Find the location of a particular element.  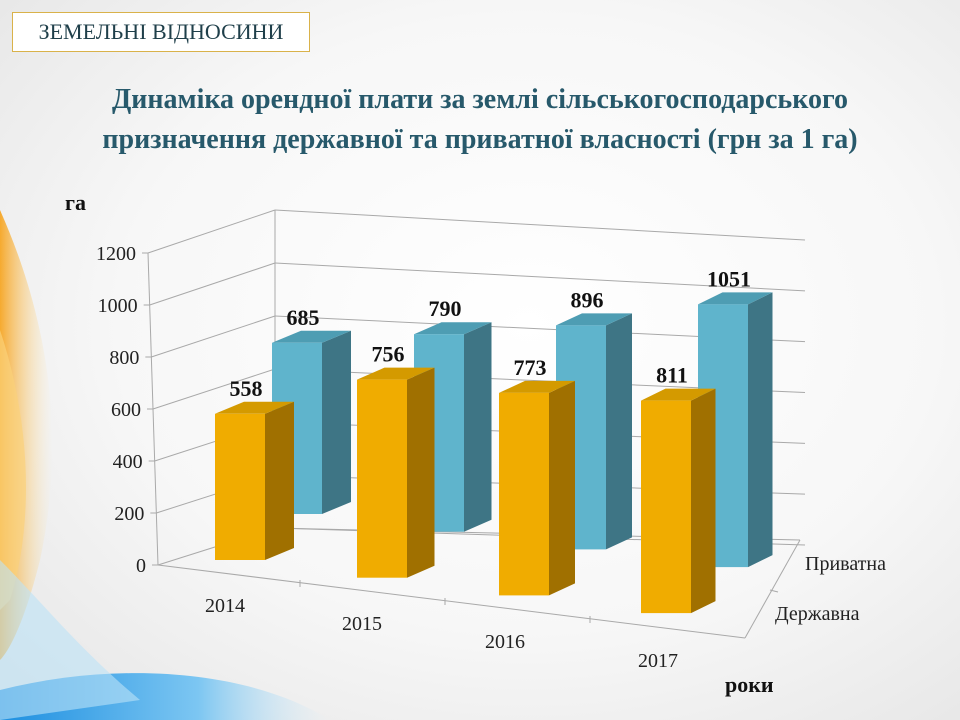

y-tick-label: 0 is located at coordinates (141, 566).